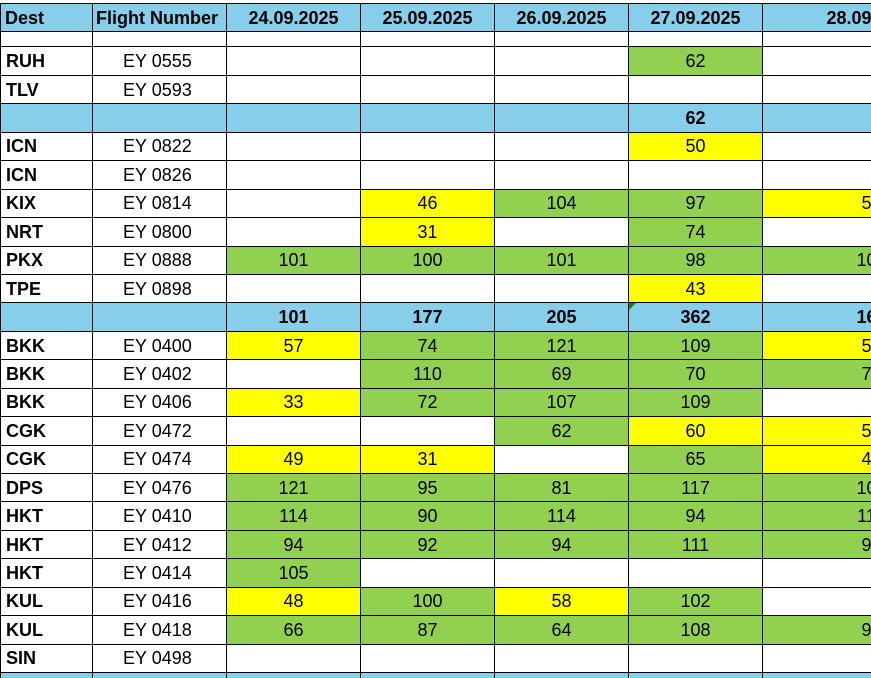 The image size is (871, 678). Describe the element at coordinates (695, 601) in the screenshot. I see `passenger-count-cell: 102` at that location.